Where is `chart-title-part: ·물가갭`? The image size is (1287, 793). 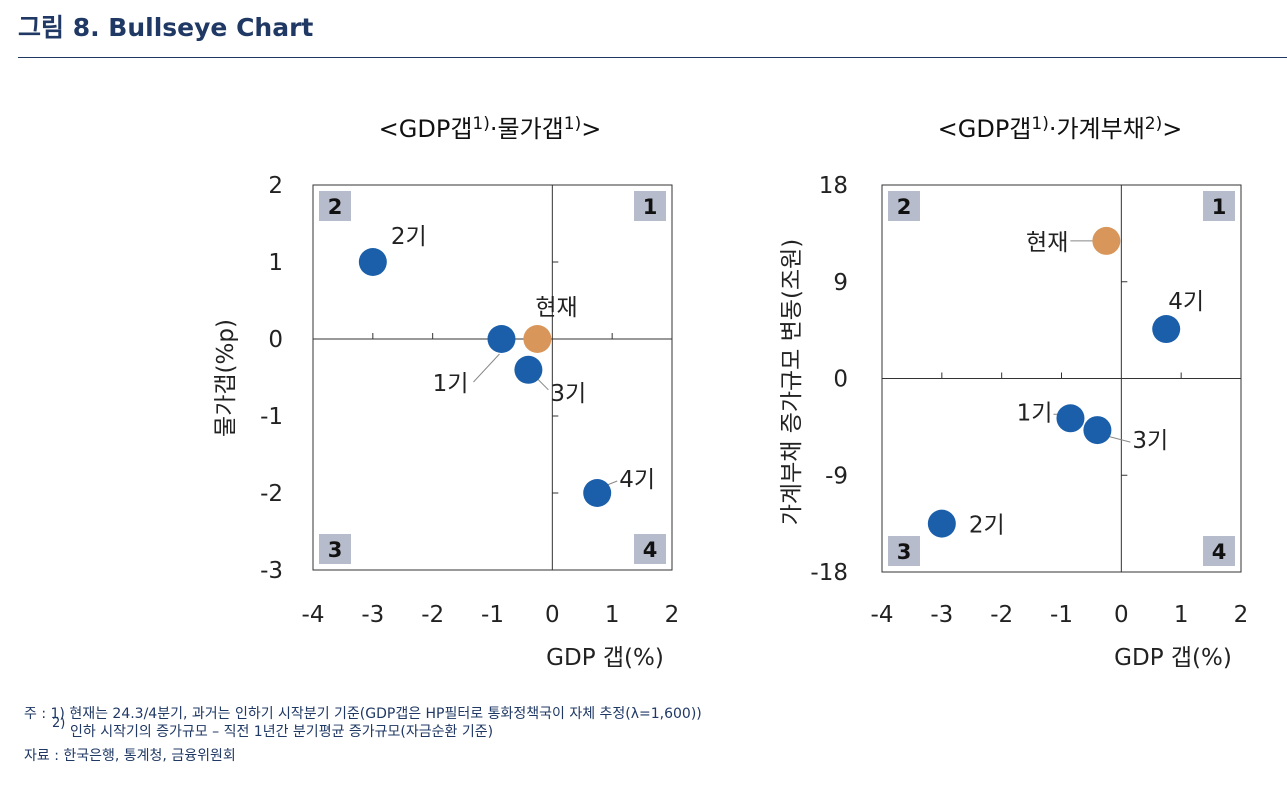 chart-title-part: ·물가갭 is located at coordinates (527, 129).